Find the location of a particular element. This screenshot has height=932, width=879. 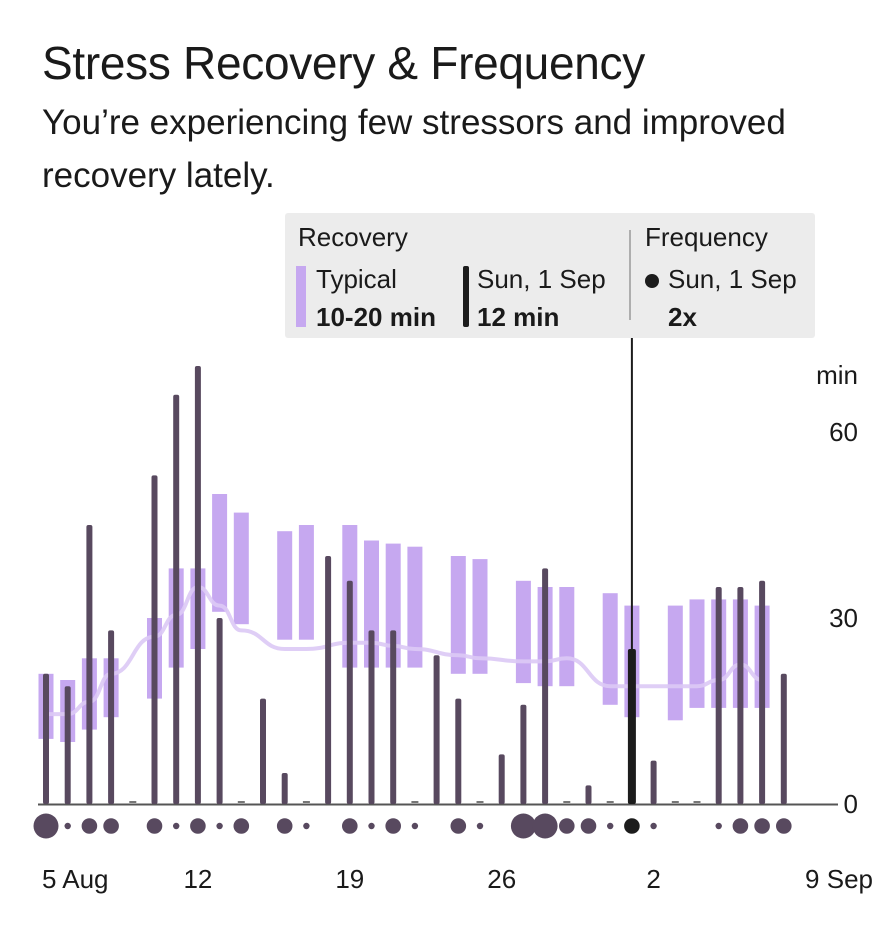

selected-day-label: Sun, 1 Sep is located at coordinates (541, 279).